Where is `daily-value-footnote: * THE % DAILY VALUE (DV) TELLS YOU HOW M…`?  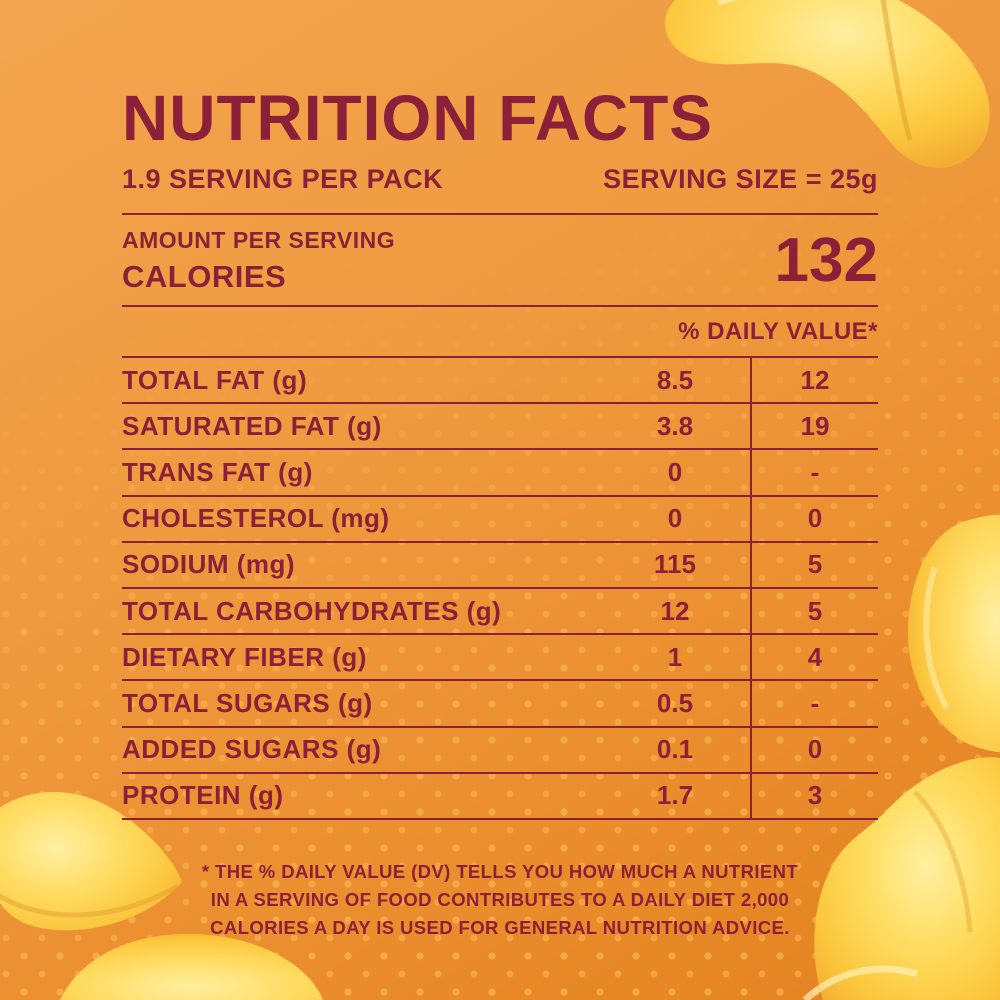
daily-value-footnote: * THE % DAILY VALUE (DV) TELLS YOU HOW M… is located at coordinates (500, 900).